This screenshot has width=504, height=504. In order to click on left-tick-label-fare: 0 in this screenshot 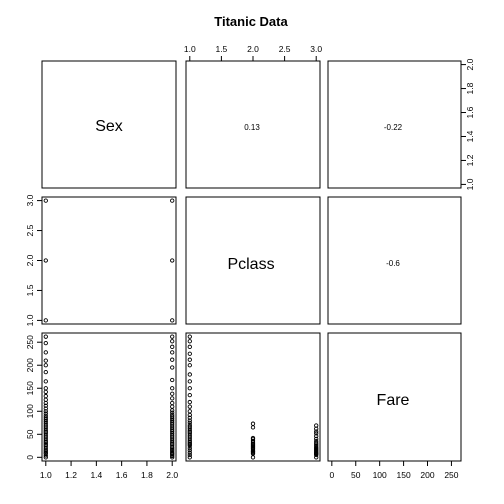, I will do `click(30, 457)`.